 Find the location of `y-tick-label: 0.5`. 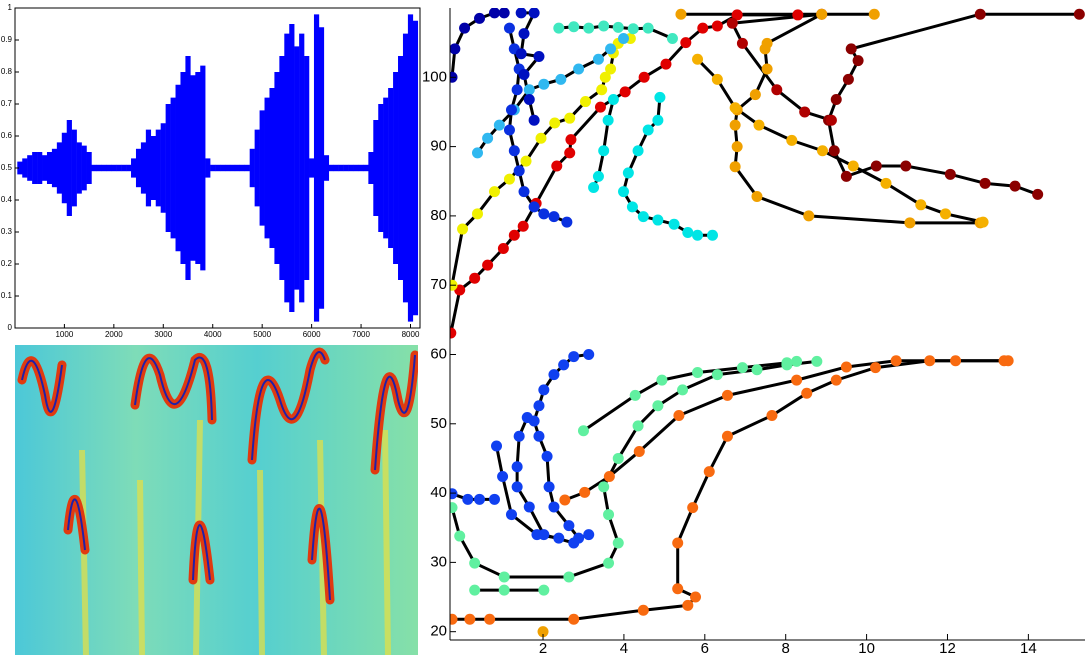

y-tick-label: 0.5 is located at coordinates (7, 167).